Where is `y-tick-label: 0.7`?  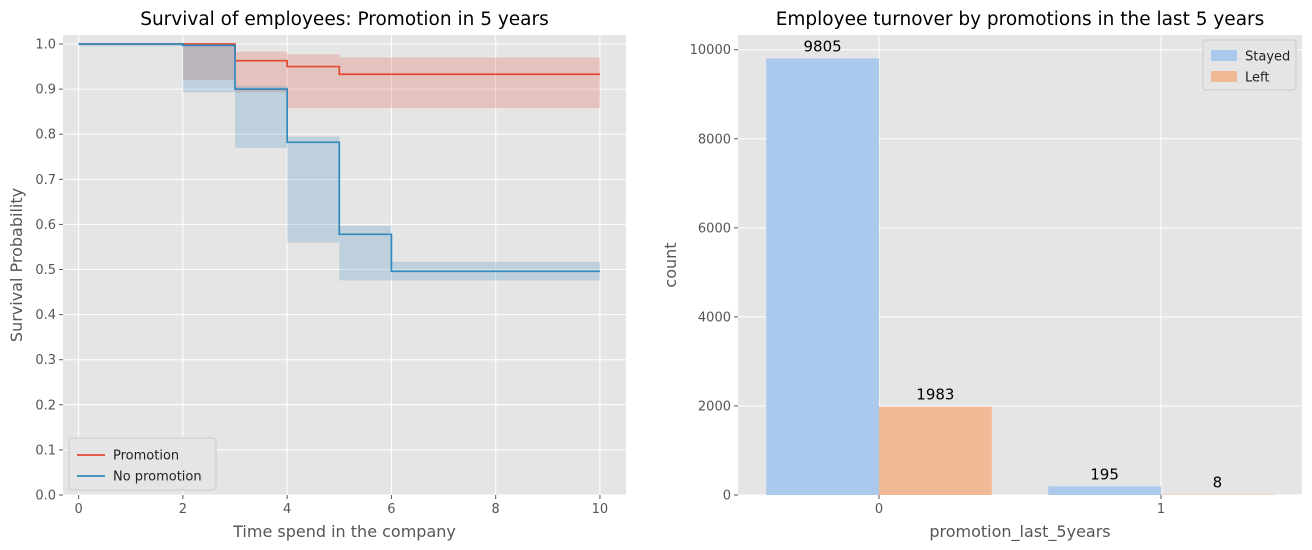
y-tick-label: 0.7 is located at coordinates (45, 180).